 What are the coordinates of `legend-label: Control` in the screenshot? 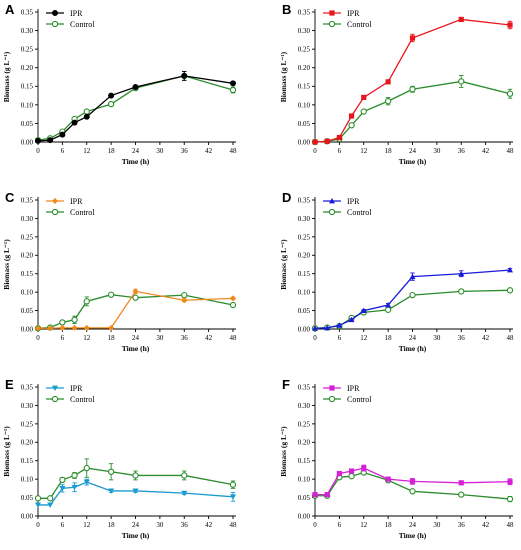 It's located at (82, 212).